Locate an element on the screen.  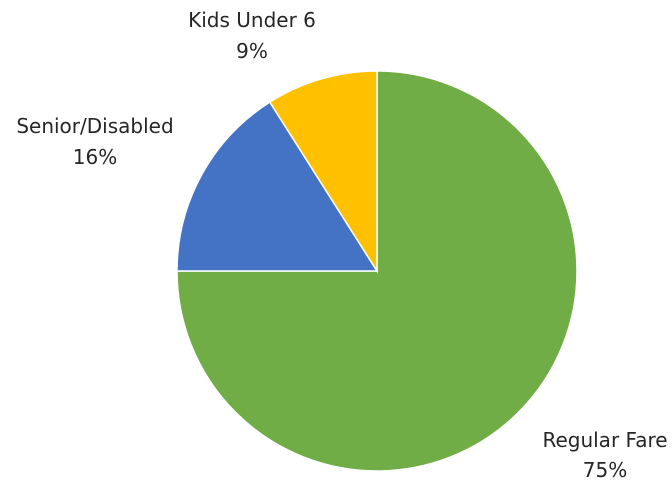
pie-slice-senior-disabled is located at coordinates (277, 186).